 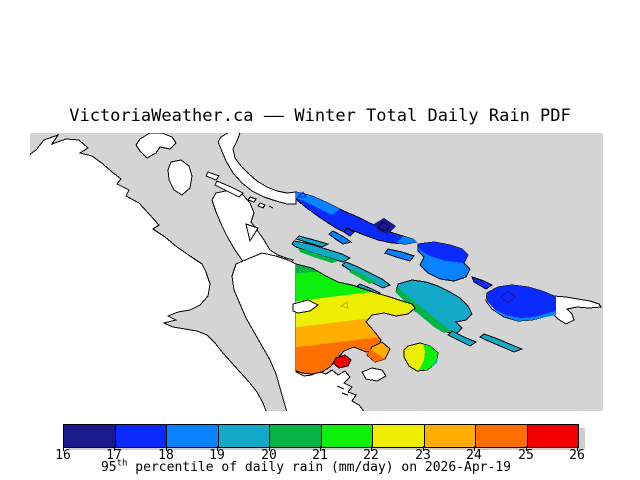 I want to click on islet-white-south, so click(x=374, y=374).